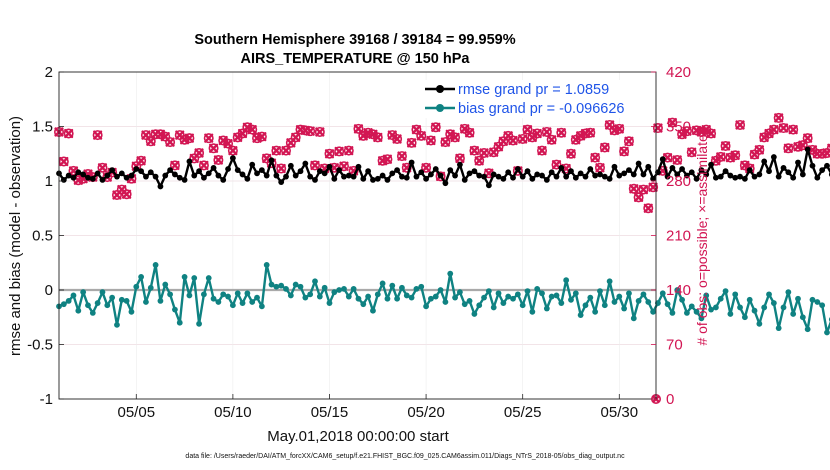 The image size is (830, 470). I want to click on y-axis-label: rmse and bias (model - observation), so click(15, 236).